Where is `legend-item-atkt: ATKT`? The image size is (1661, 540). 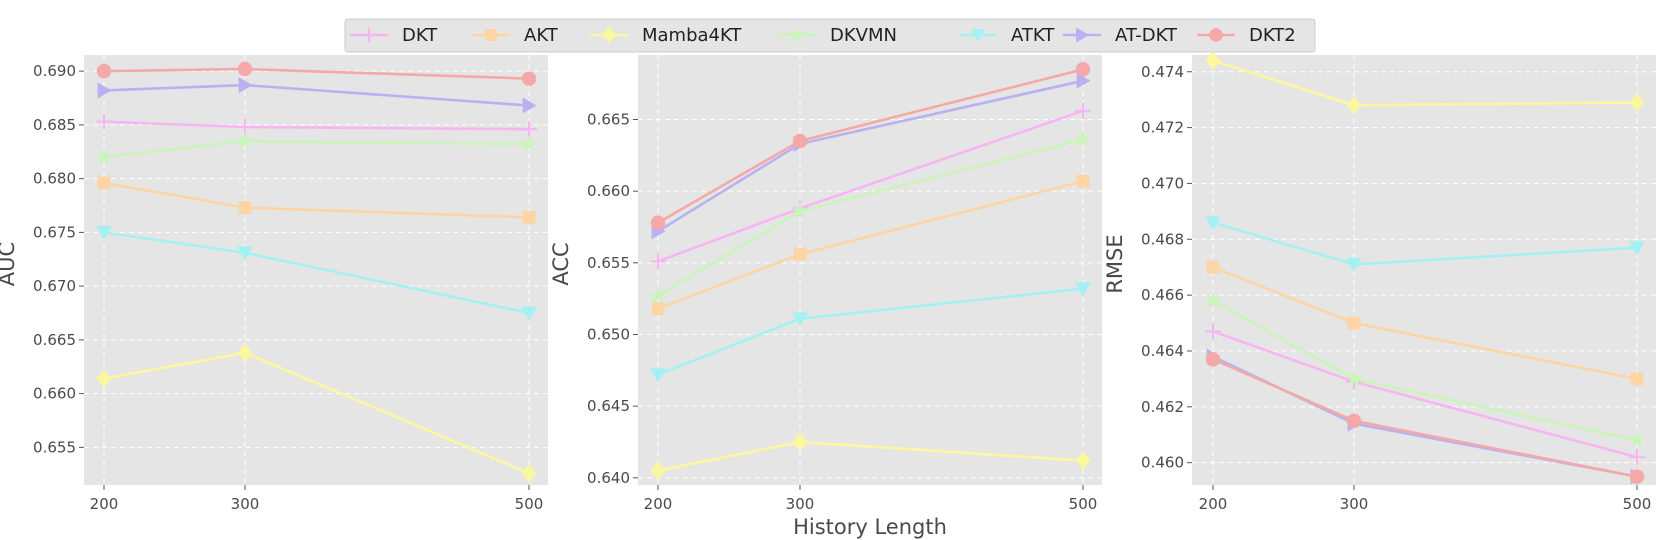
legend-item-atkt: ATKT is located at coordinates (1007, 35).